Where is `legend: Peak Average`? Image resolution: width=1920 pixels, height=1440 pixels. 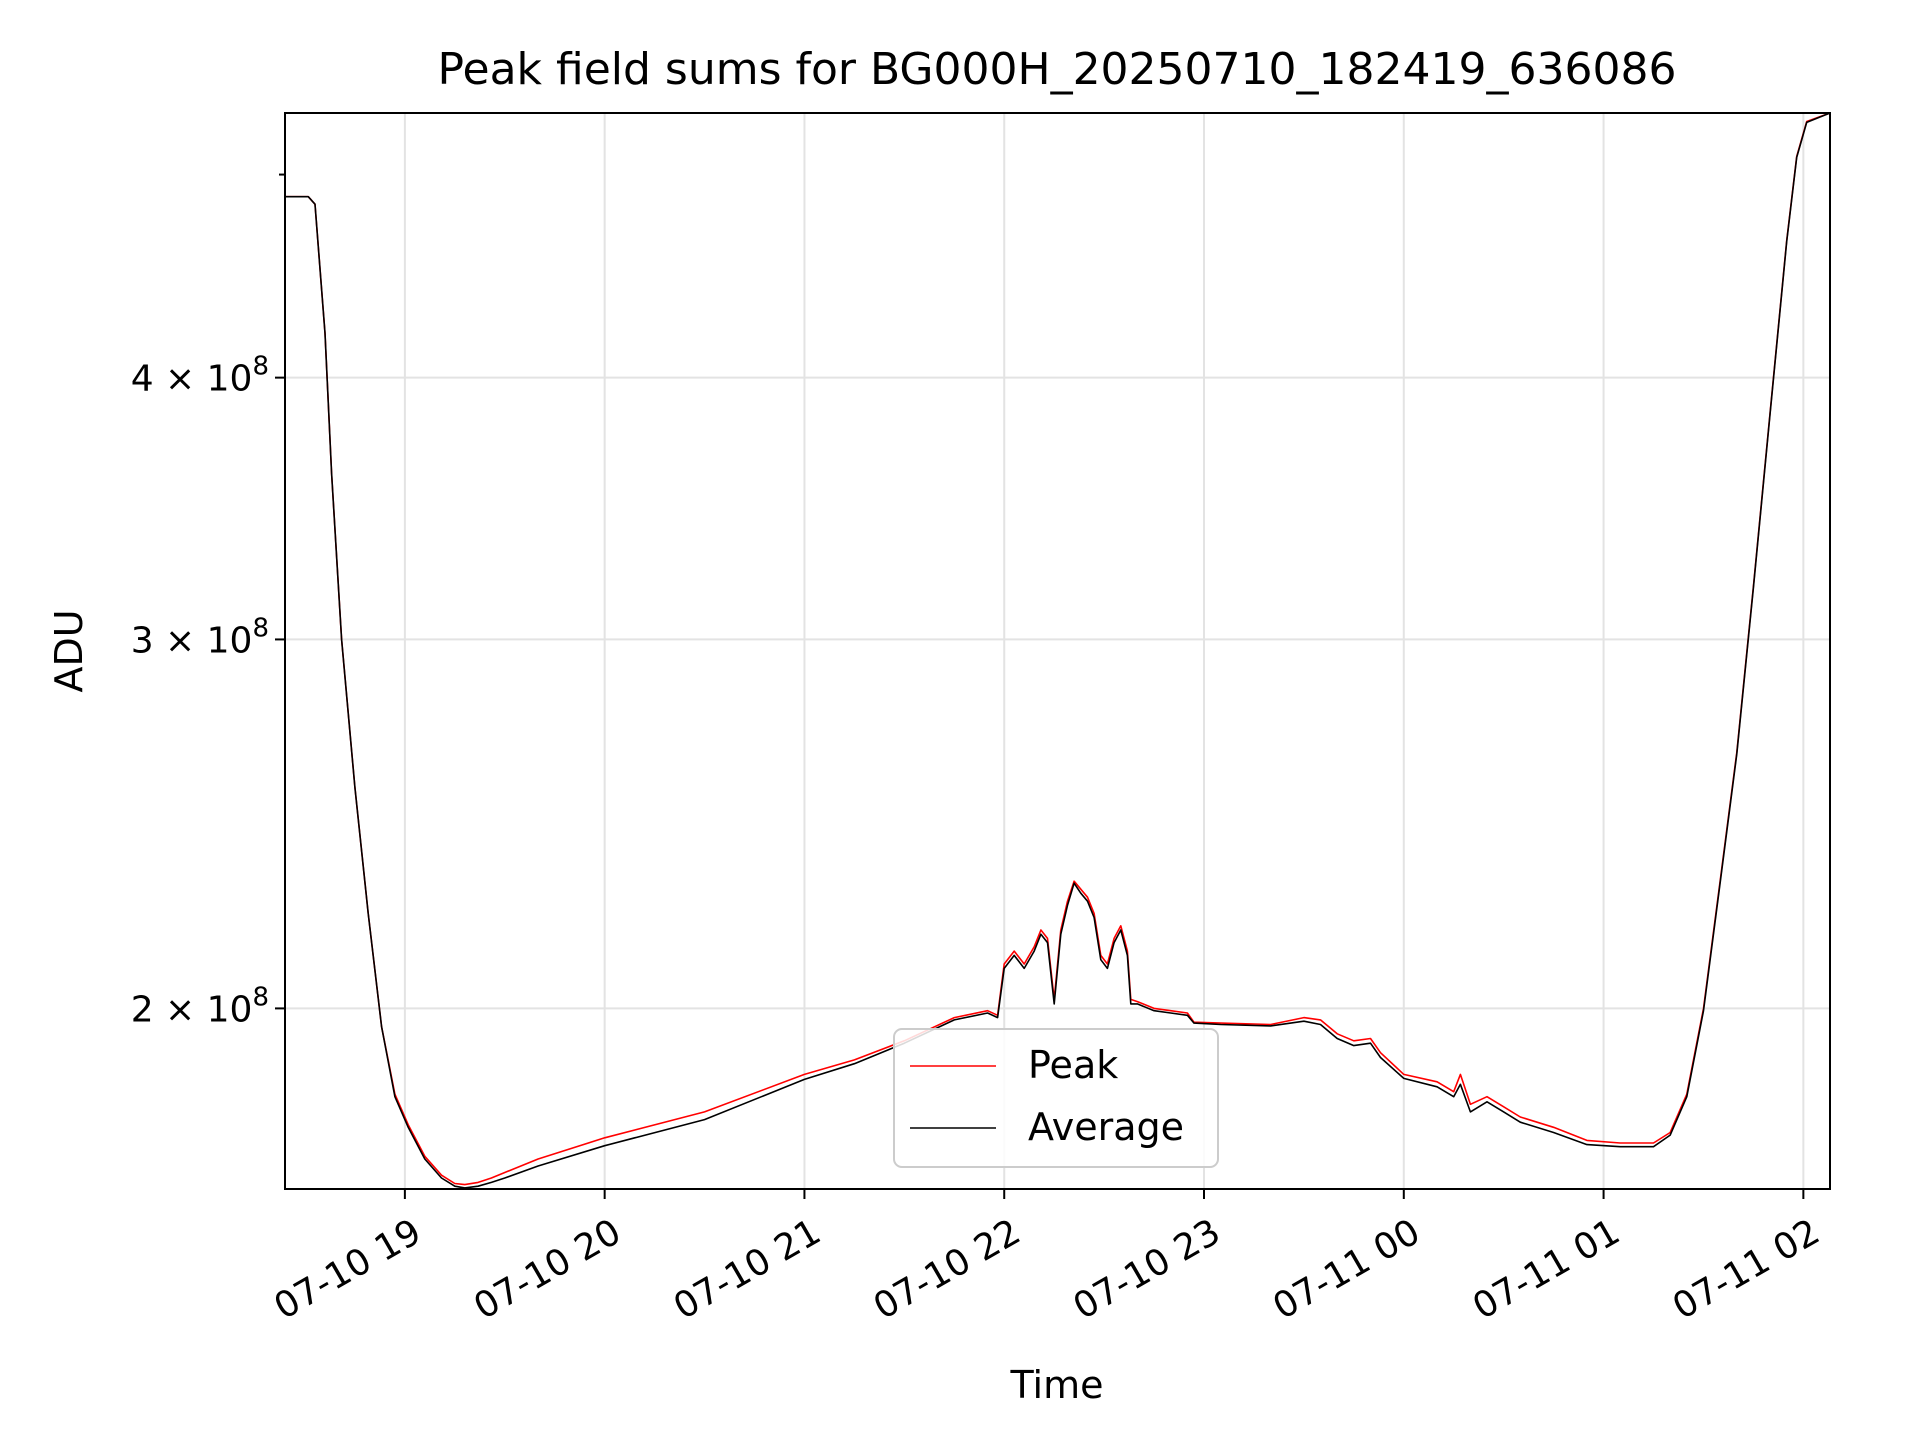 legend: Peak Average is located at coordinates (1056, 1098).